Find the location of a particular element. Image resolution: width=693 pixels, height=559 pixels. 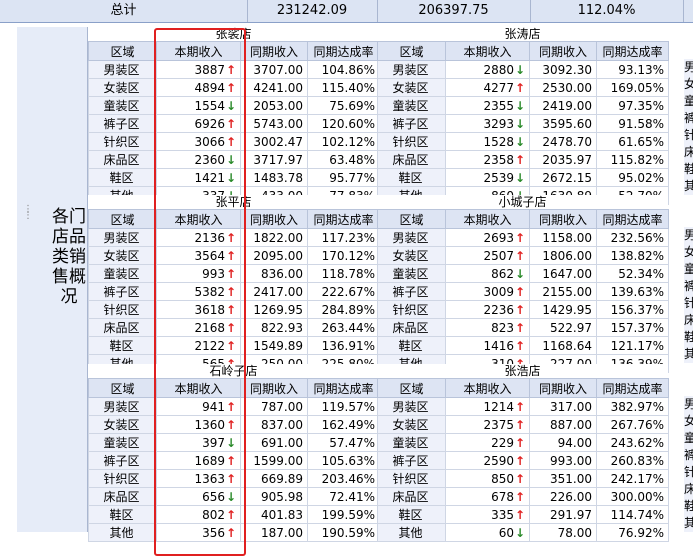

table-row: 裤子区 6926↑ 5743.00 120.60% is located at coordinates (234, 123).